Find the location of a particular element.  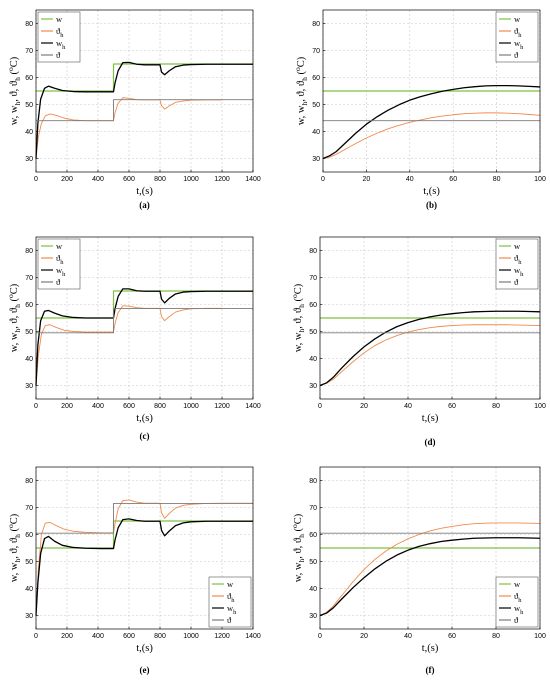

legend-label-w-h: wh is located at coordinates (61, 44).